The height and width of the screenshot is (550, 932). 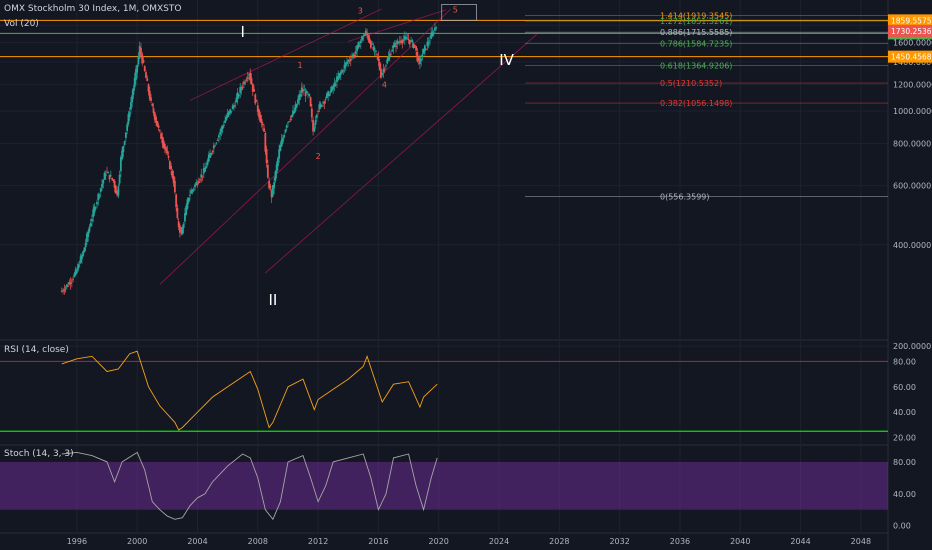 I want to click on stoch-pane, so click(x=444, y=486).